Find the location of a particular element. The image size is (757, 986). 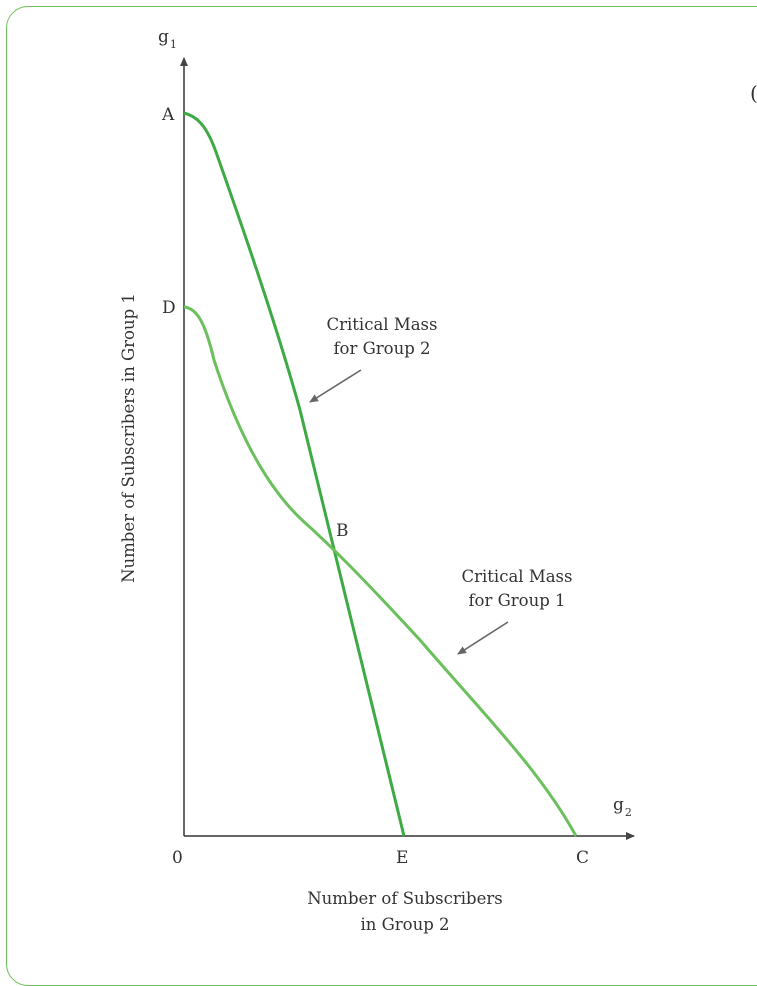

annotation-group-2-arrow is located at coordinates (335, 386).